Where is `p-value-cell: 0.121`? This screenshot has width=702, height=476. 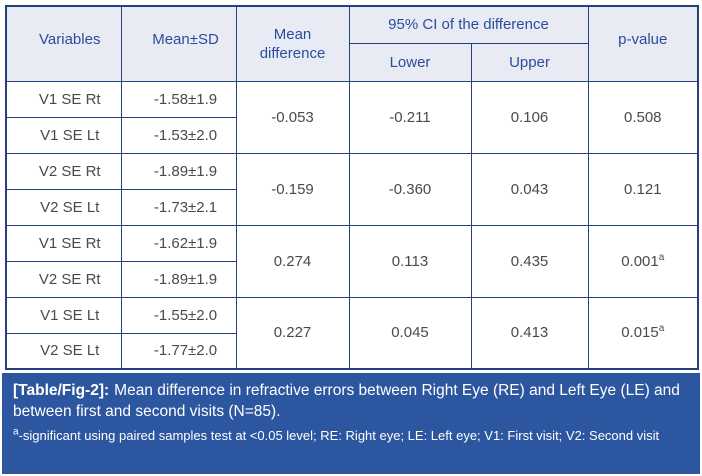
p-value-cell: 0.121 is located at coordinates (643, 189).